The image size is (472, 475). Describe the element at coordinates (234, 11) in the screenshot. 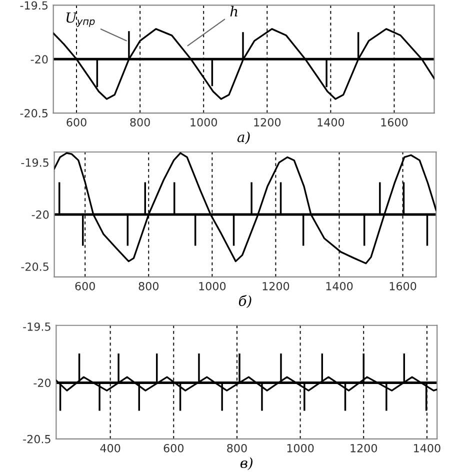

I see `annotation: h` at that location.